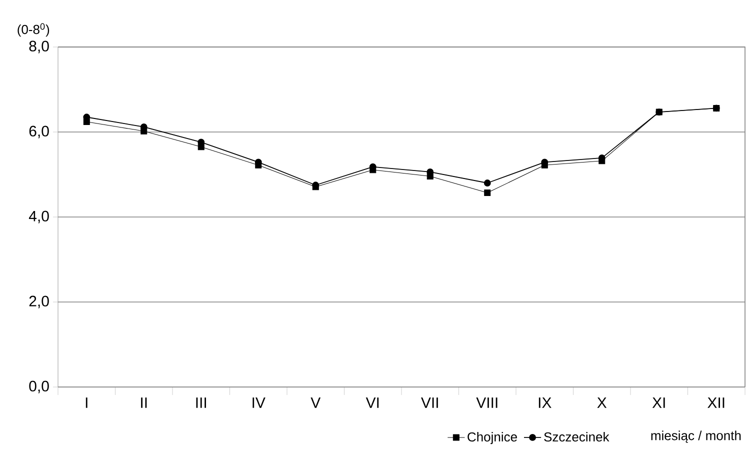 The height and width of the screenshot is (466, 751). What do you see at coordinates (716, 403) in the screenshot?
I see `x-tick-label: XII` at bounding box center [716, 403].